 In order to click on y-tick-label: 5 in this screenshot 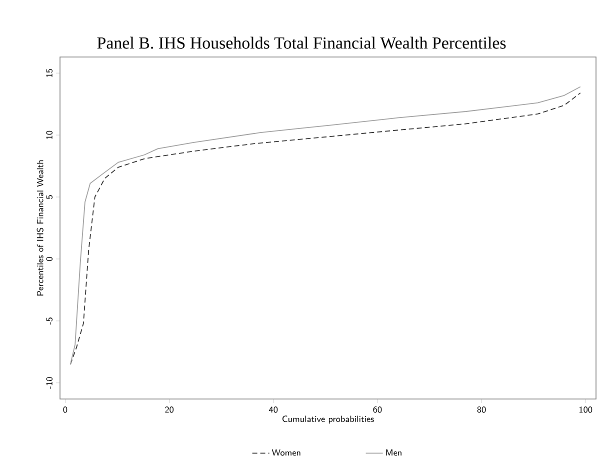, I will do `click(49, 197)`.